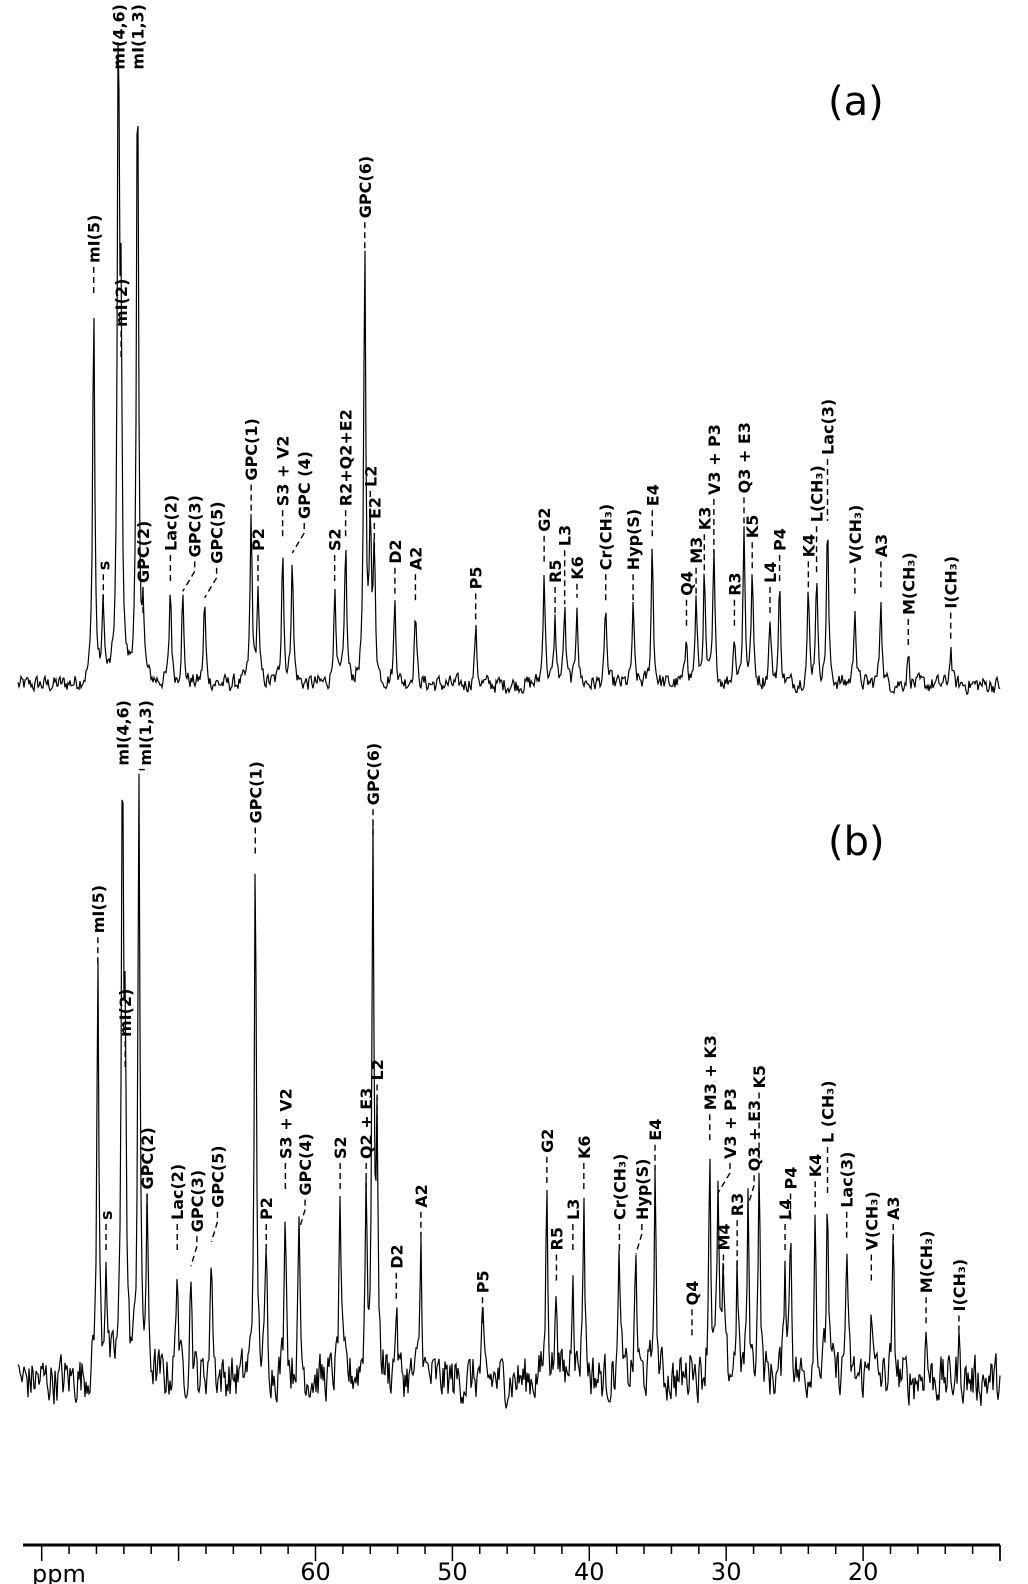  What do you see at coordinates (828, 1111) in the screenshot?
I see `peak-label: L (CH₃)` at bounding box center [828, 1111].